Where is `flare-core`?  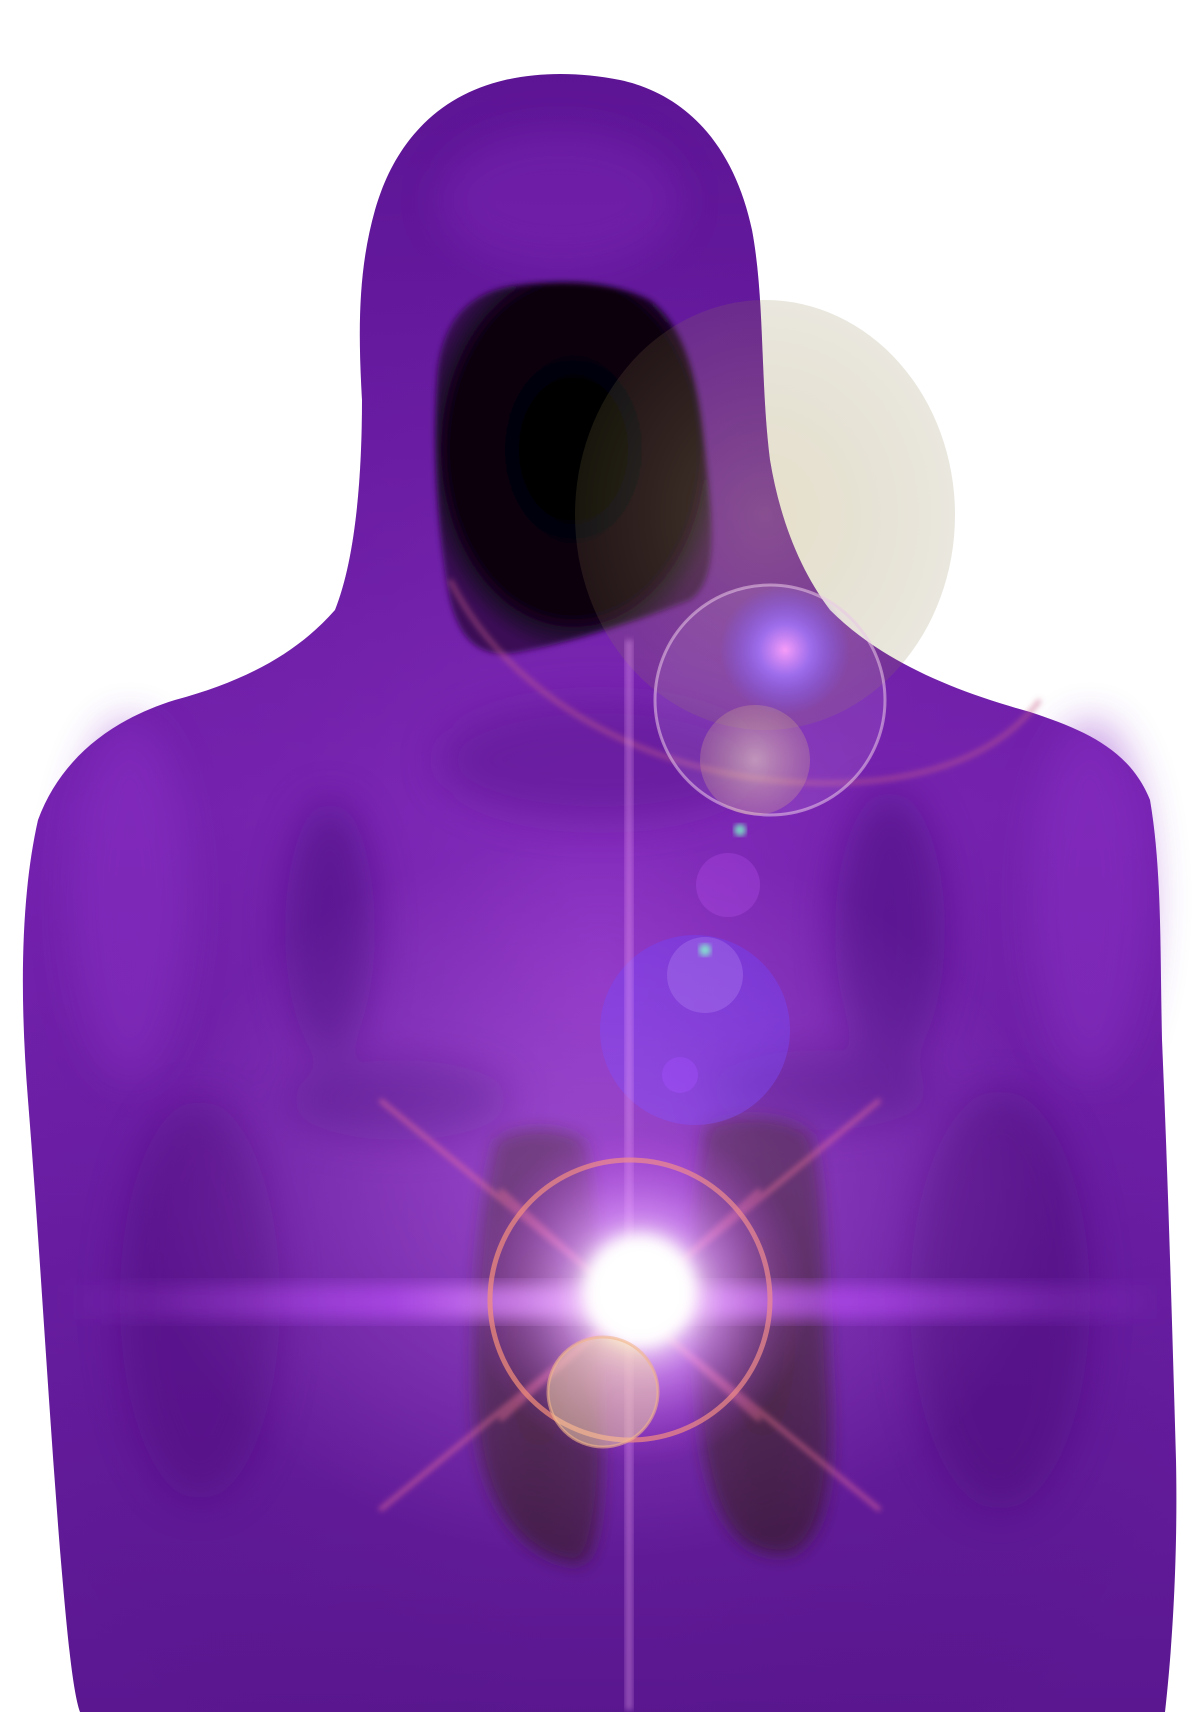 flare-core is located at coordinates (640, 1290).